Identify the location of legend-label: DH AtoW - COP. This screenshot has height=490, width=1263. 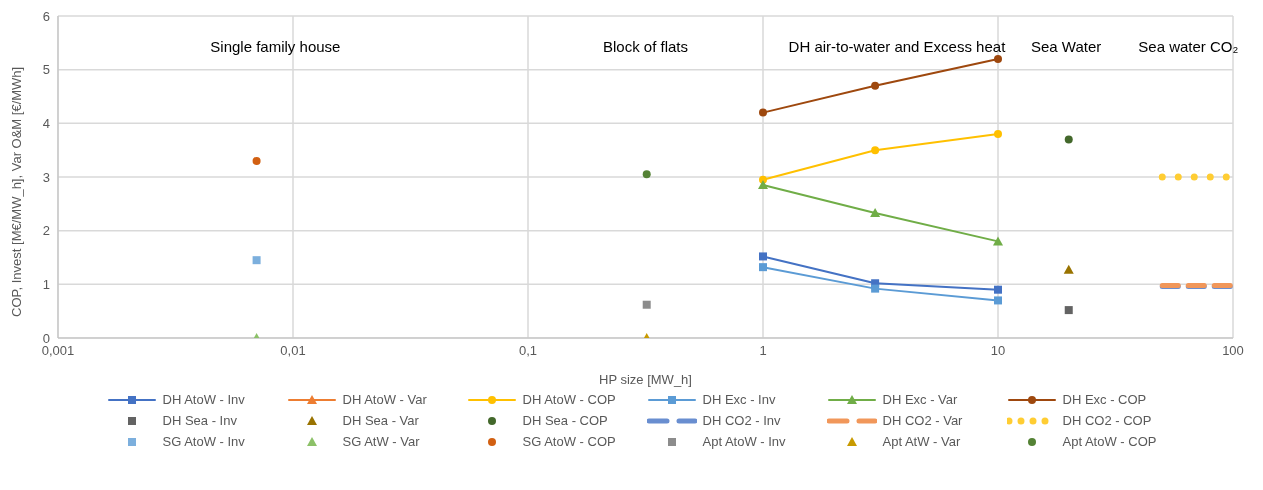
(569, 399).